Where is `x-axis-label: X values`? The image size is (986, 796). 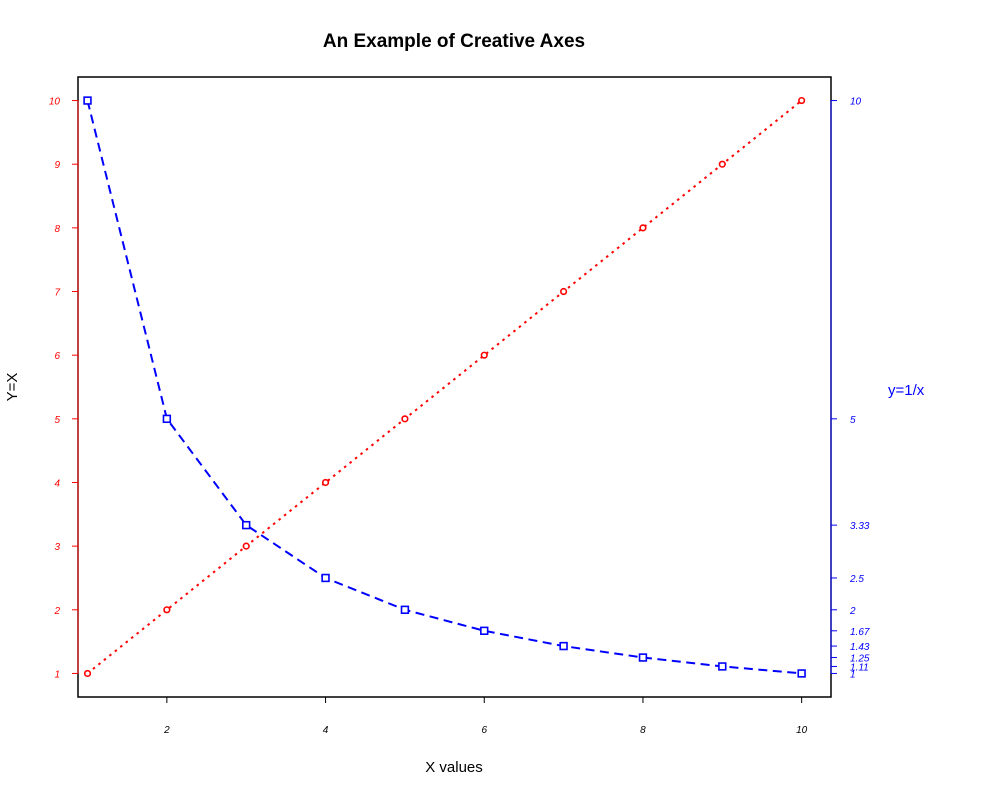 x-axis-label: X values is located at coordinates (454, 767).